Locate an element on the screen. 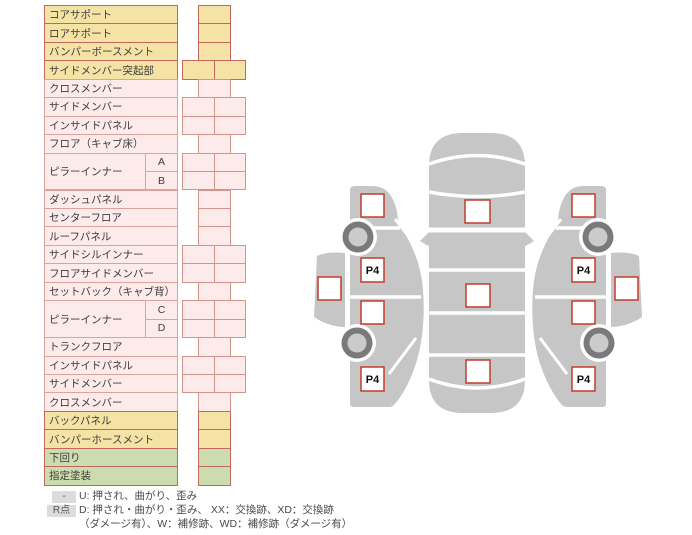 The height and width of the screenshot is (535, 692). damage-marker-right-rear-fender is located at coordinates (583, 379).